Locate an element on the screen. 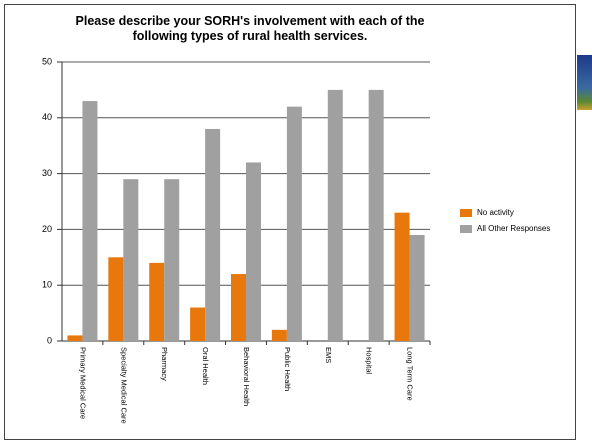 This screenshot has width=592, height=445. y-tick-label: 50 is located at coordinates (47, 61).